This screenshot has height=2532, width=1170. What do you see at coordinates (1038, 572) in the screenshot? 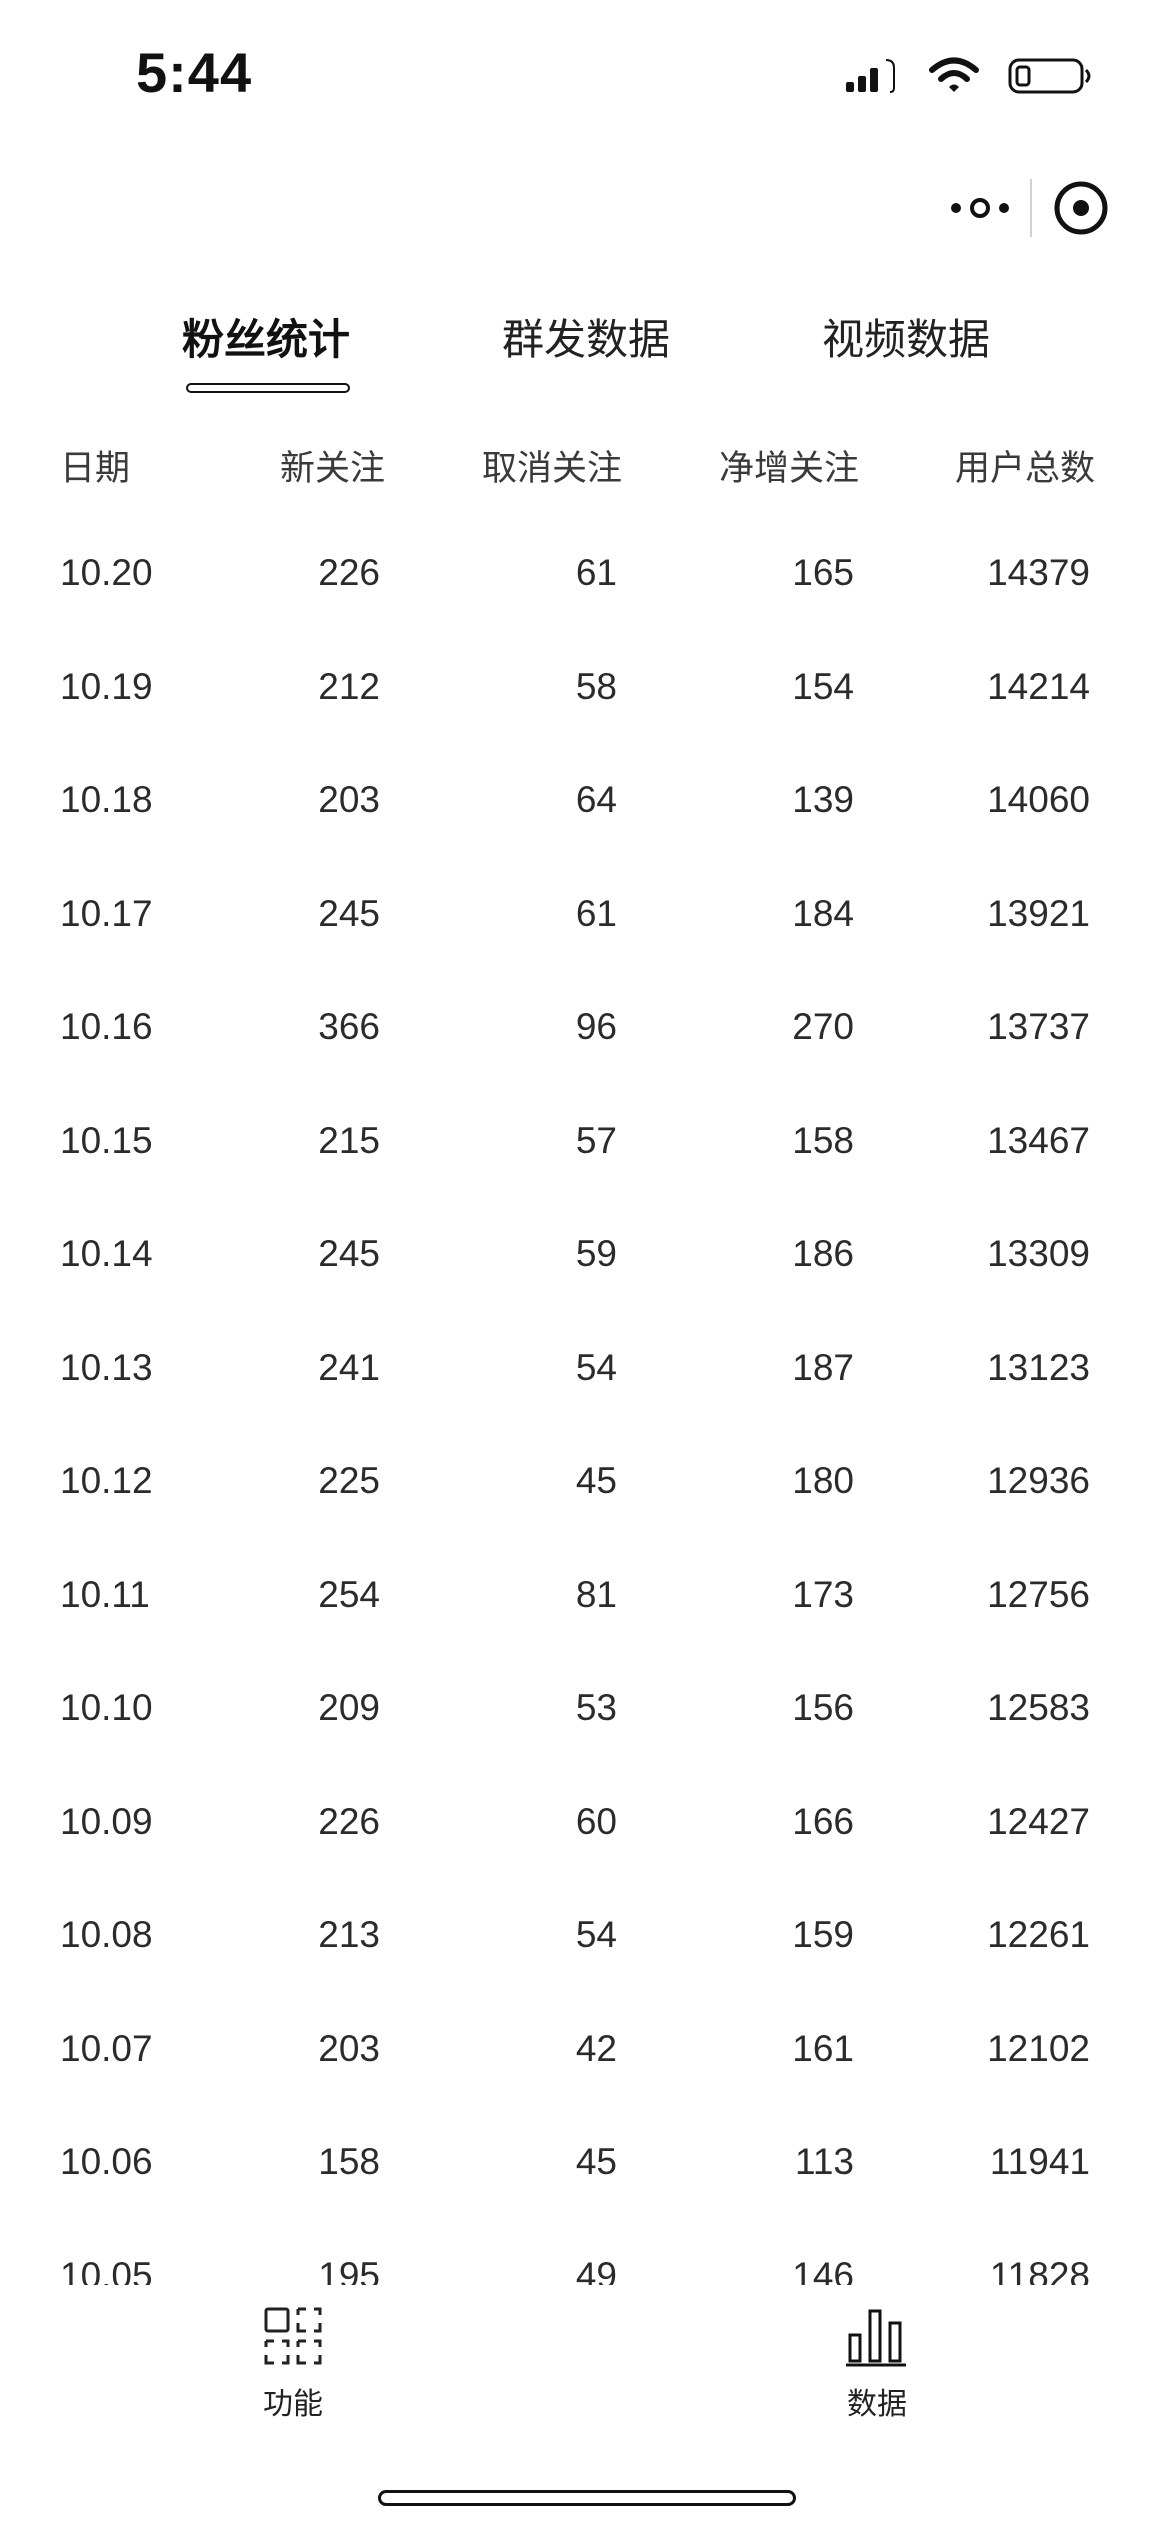
I see `cell-total-users: 14379` at bounding box center [1038, 572].